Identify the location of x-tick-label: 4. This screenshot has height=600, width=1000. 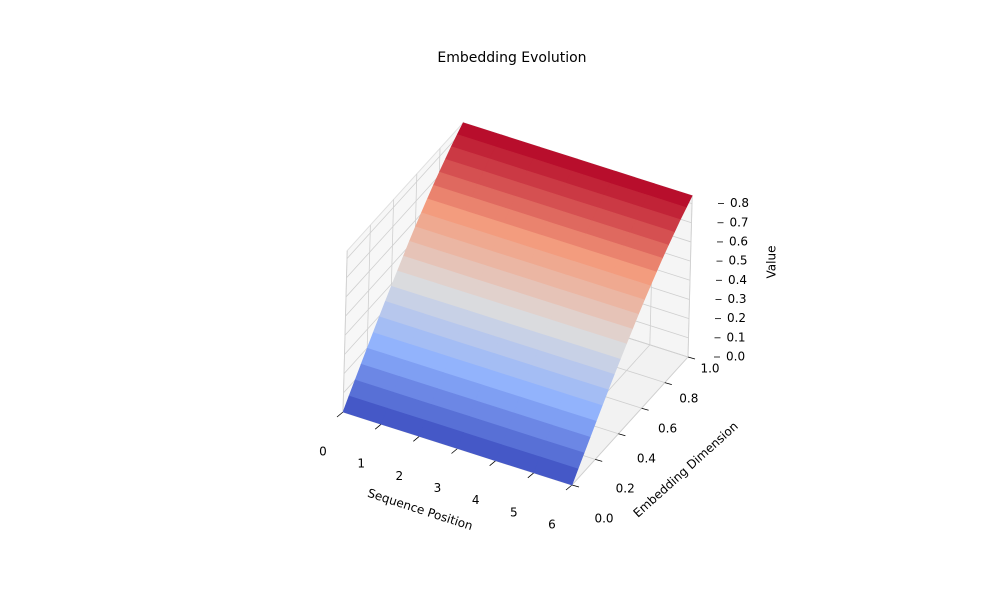
(476, 500).